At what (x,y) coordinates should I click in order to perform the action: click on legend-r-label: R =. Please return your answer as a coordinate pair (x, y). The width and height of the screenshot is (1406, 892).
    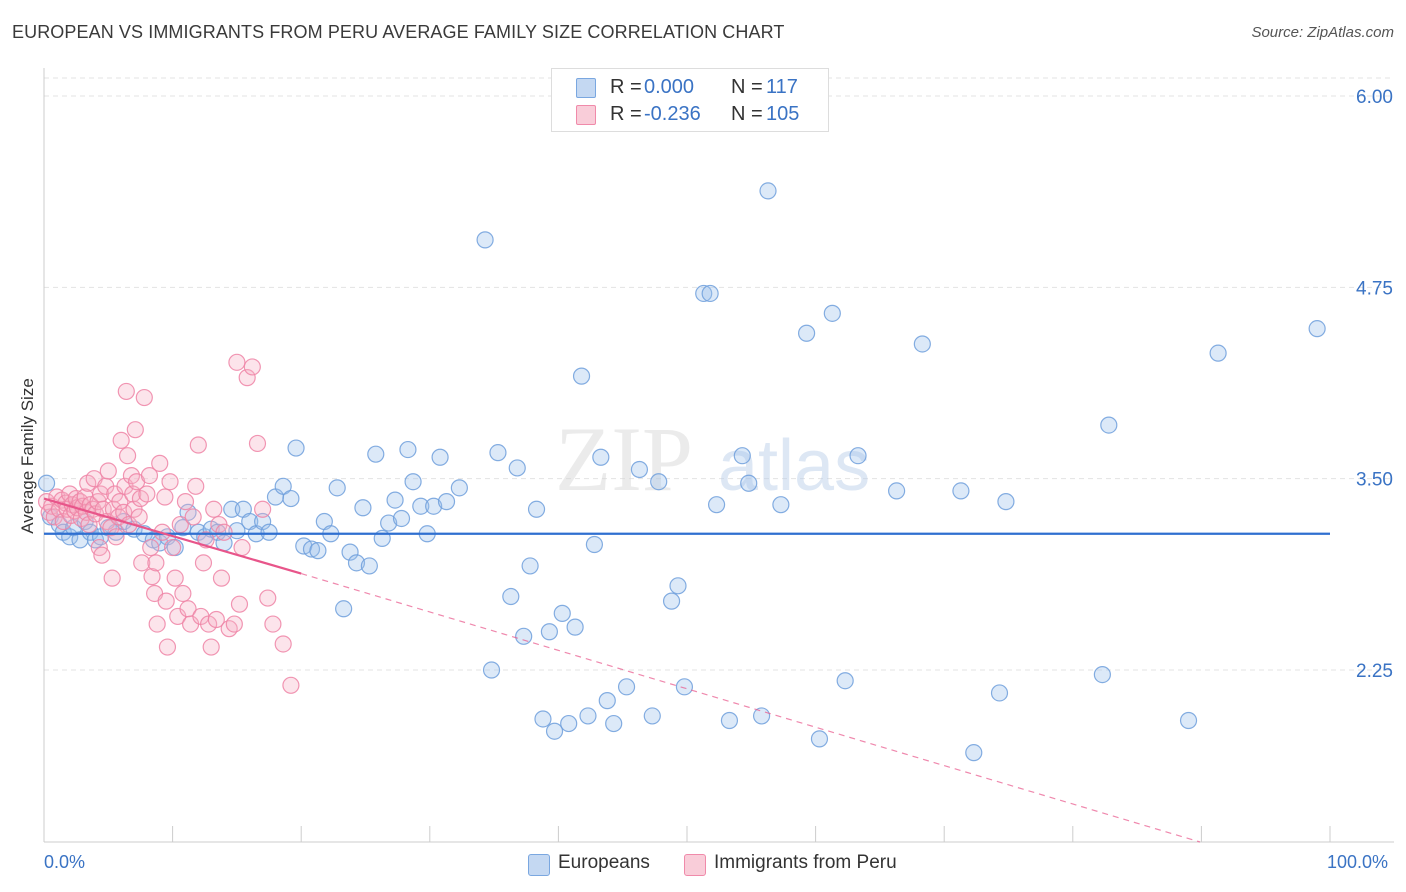
    Looking at the image, I should click on (626, 87).